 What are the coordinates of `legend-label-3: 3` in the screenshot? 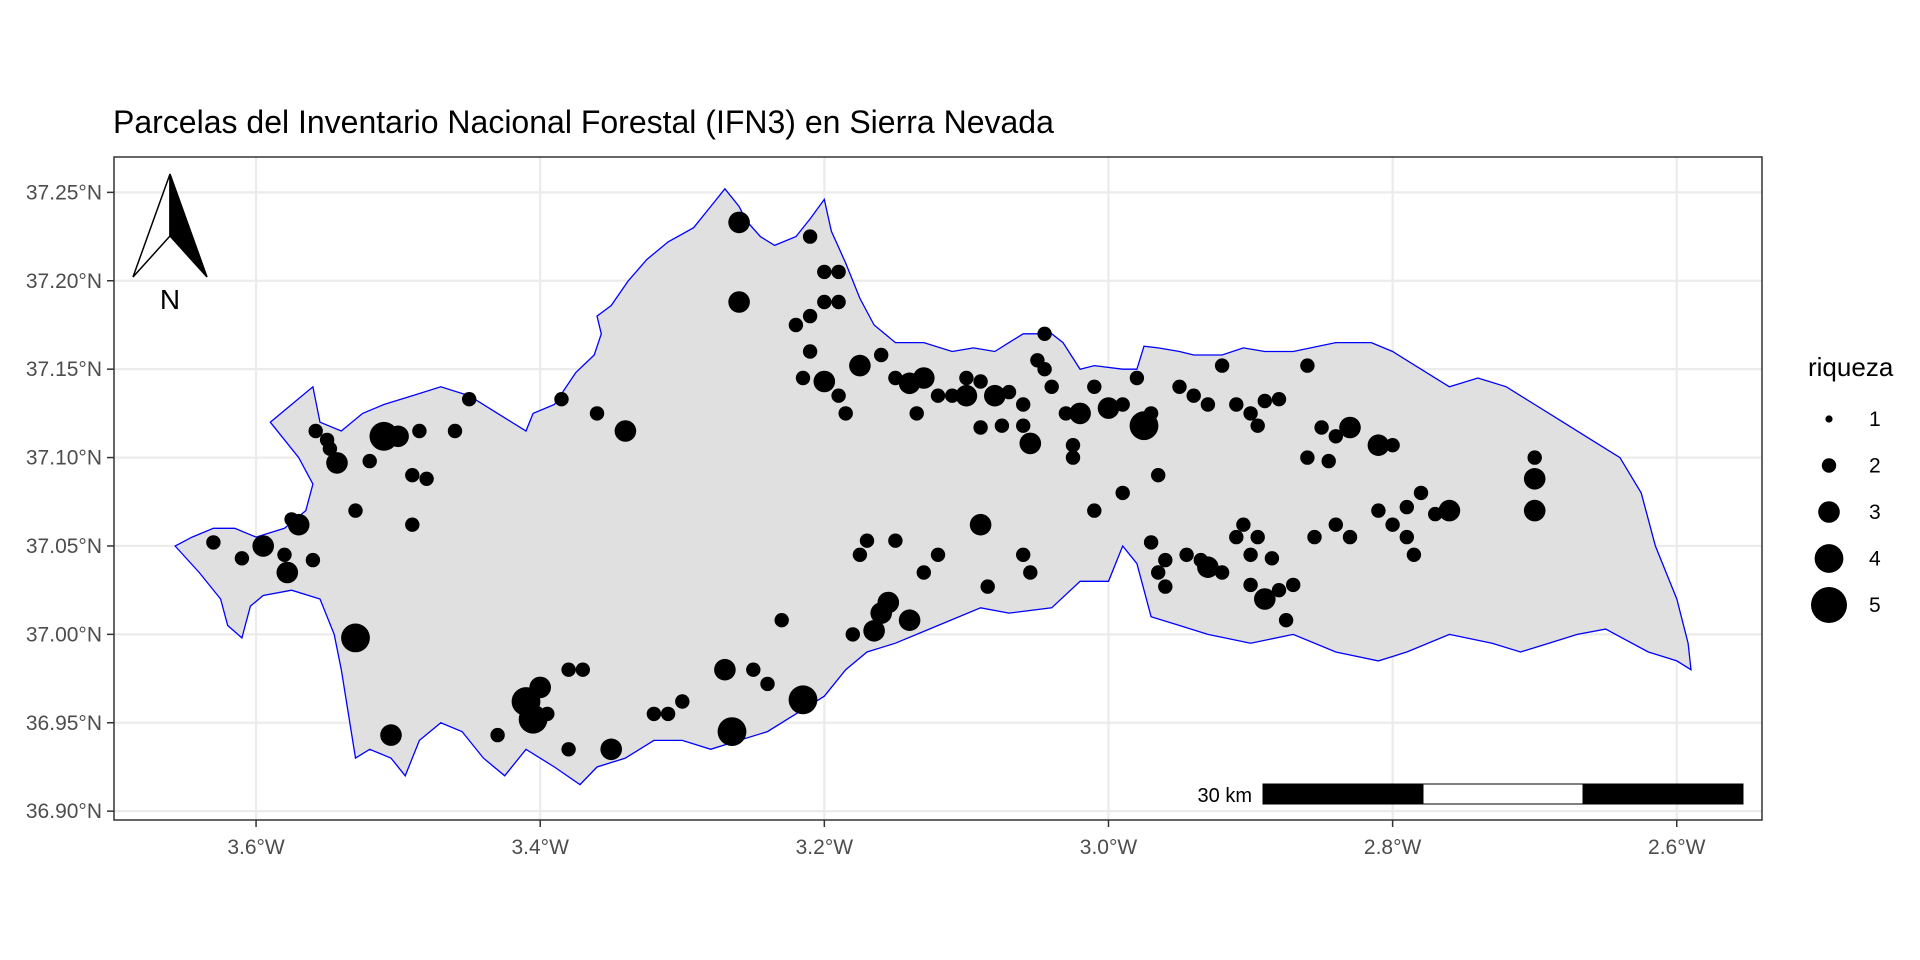 It's located at (1875, 512).